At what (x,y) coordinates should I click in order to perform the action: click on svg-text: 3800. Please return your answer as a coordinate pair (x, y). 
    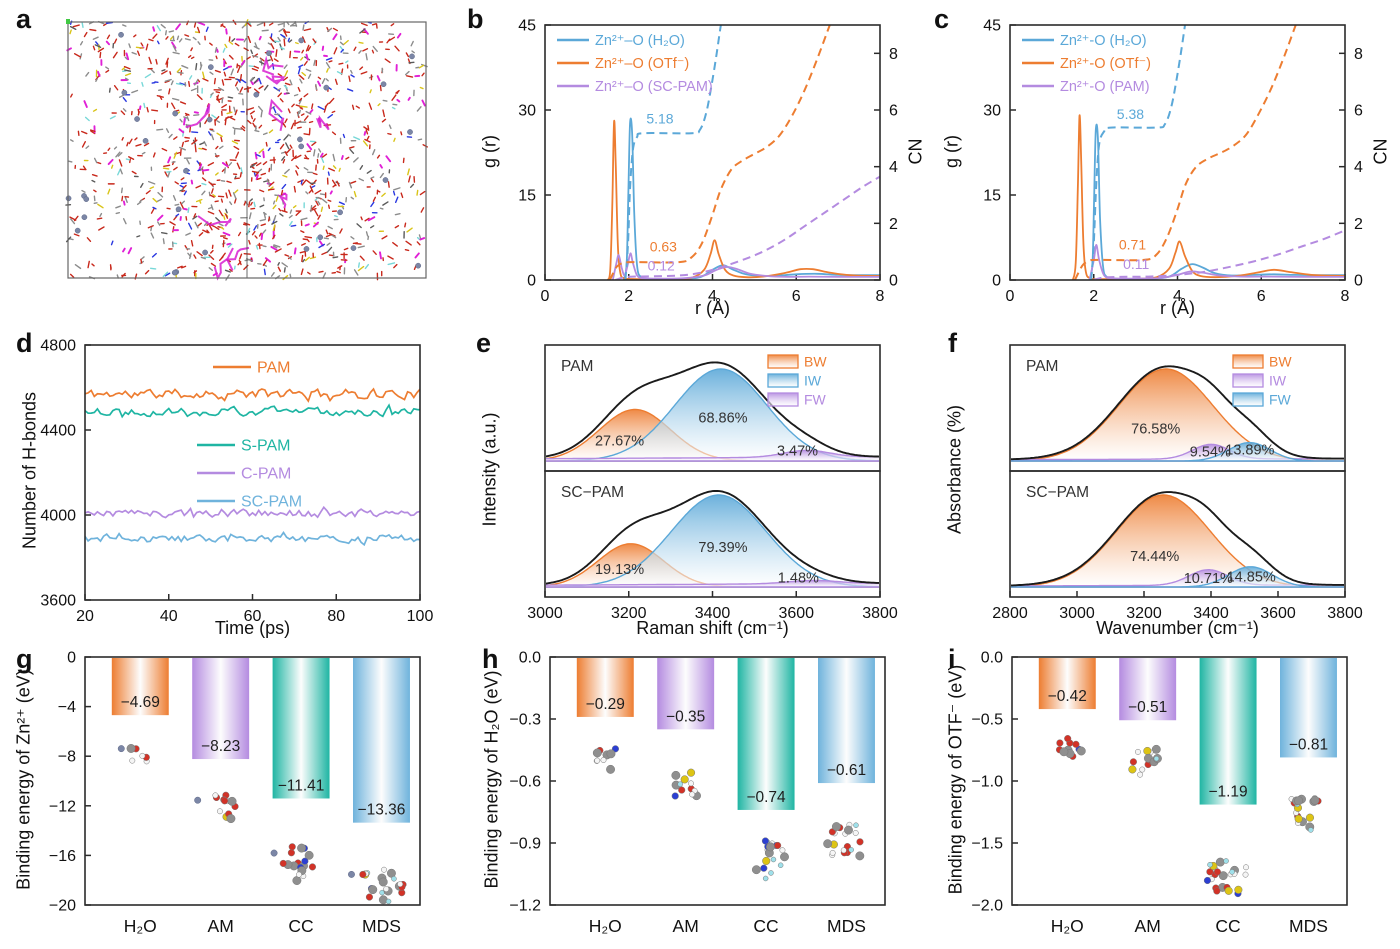
    Looking at the image, I should click on (1345, 613).